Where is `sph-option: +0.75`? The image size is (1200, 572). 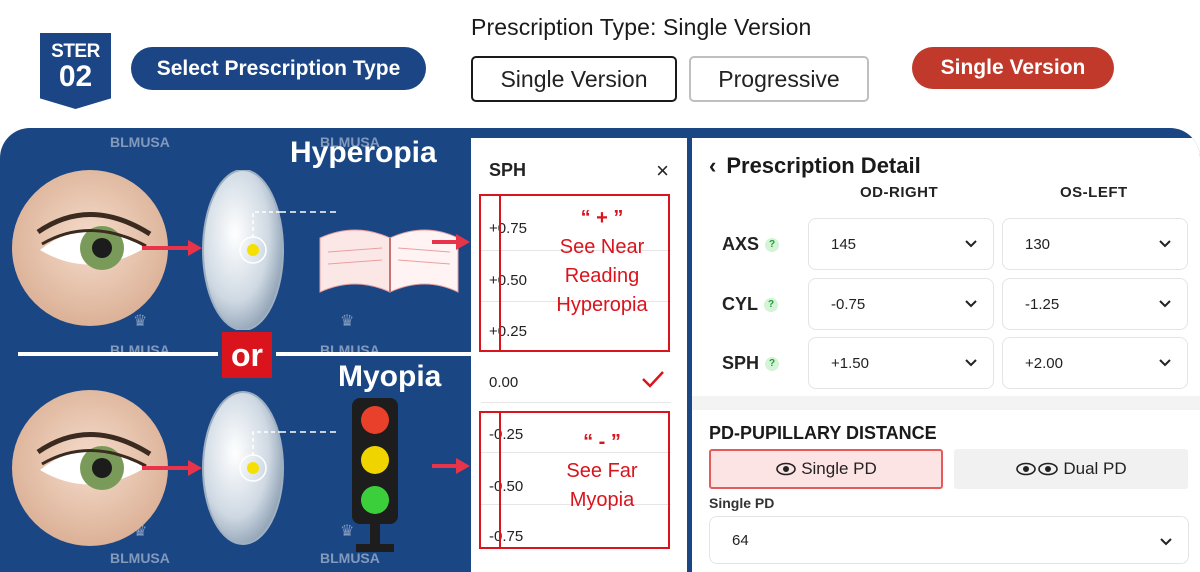
sph-option: +0.75 is located at coordinates (508, 228).